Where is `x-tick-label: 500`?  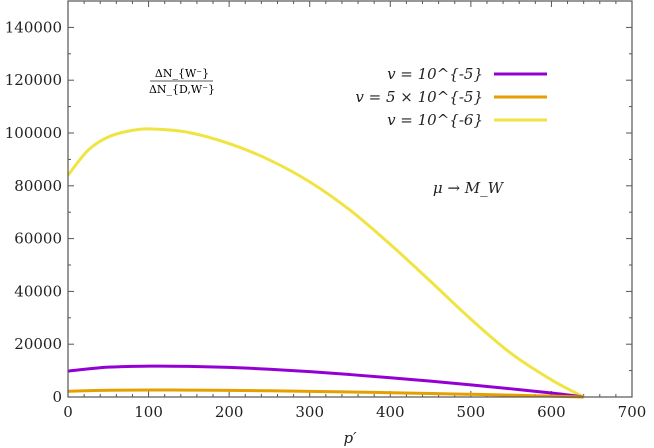 x-tick-label: 500 is located at coordinates (471, 412).